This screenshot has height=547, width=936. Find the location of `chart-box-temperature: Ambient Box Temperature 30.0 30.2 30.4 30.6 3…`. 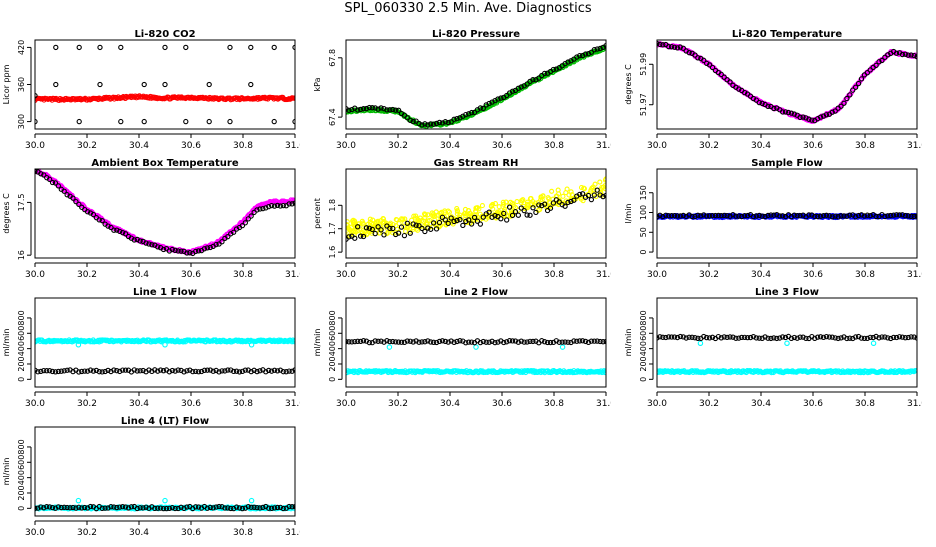

chart-box-temperature: Ambient Box Temperature 30.0 30.2 30.4 30.6 3… is located at coordinates (152, 220).